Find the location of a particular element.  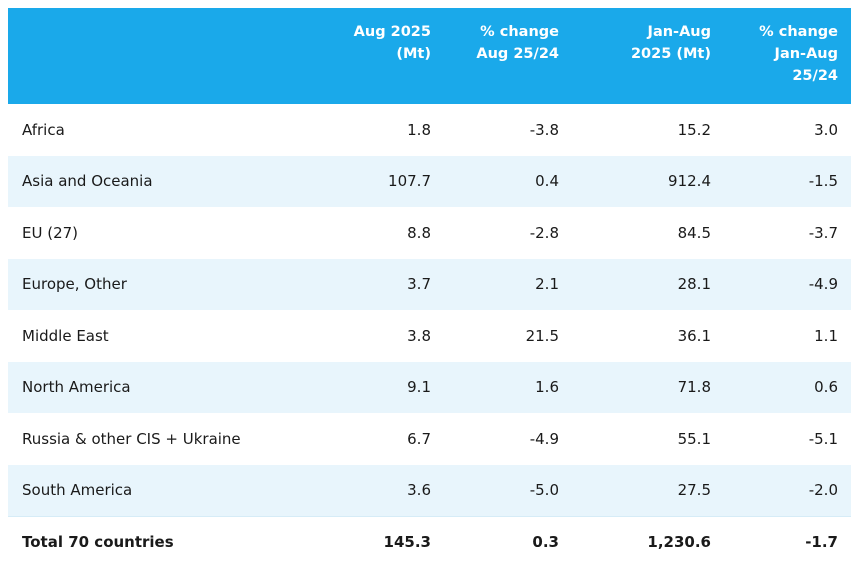

cell-ytd: 84.5 is located at coordinates (648, 232).